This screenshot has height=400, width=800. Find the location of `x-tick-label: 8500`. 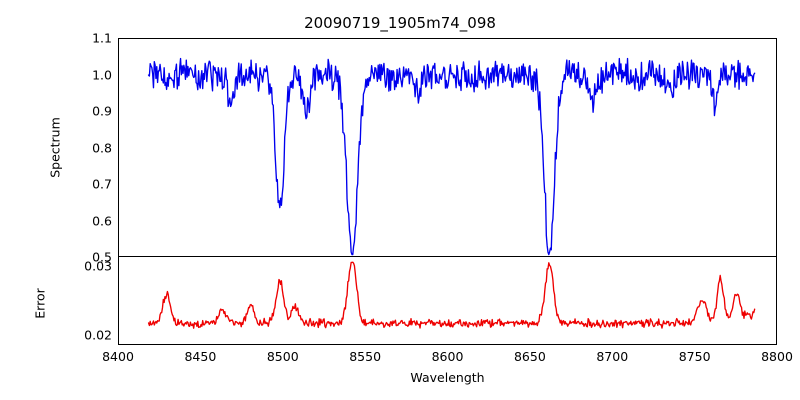

x-tick-label: 8500 is located at coordinates (282, 356).